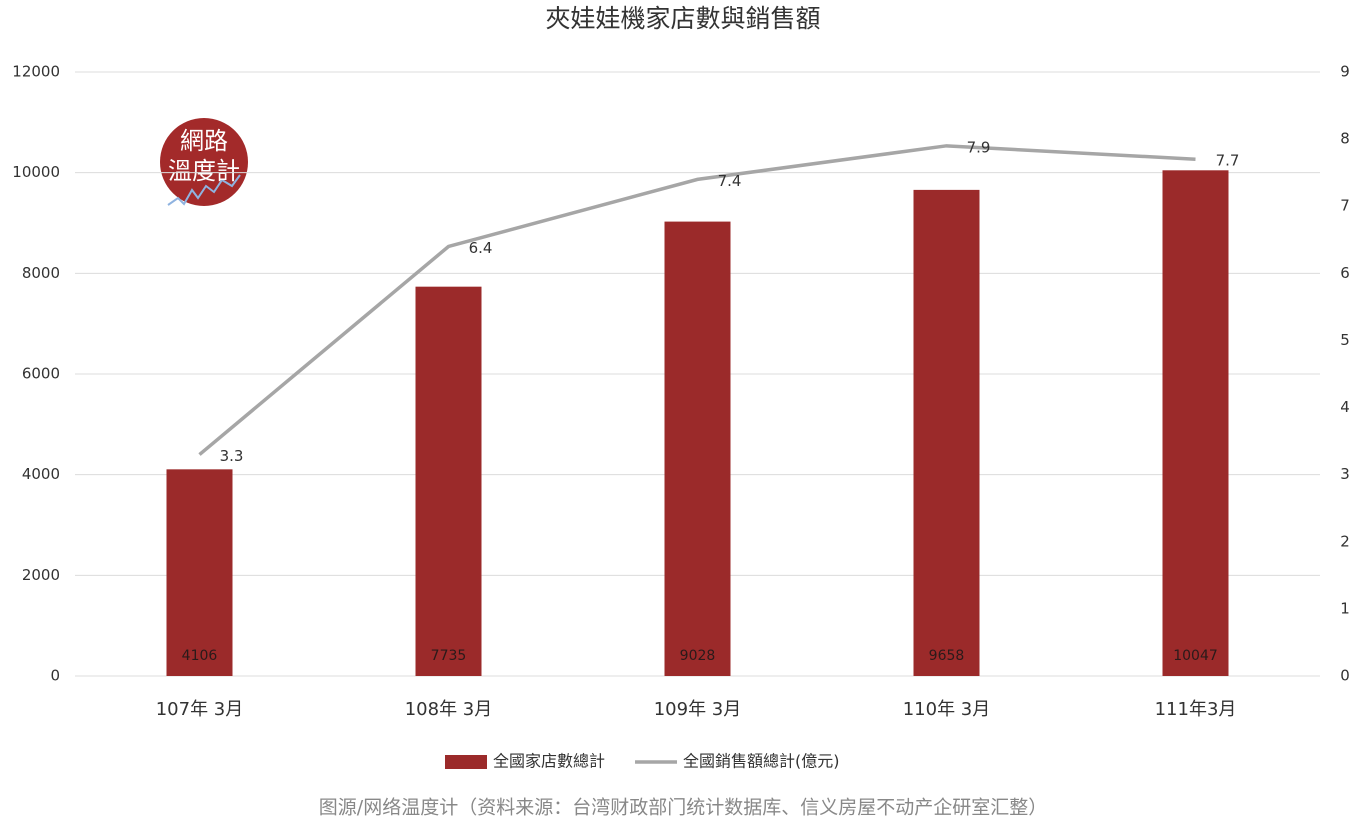 This screenshot has height=828, width=1366. What do you see at coordinates (36, 172) in the screenshot?
I see `y-tick-label: 10000` at bounding box center [36, 172].